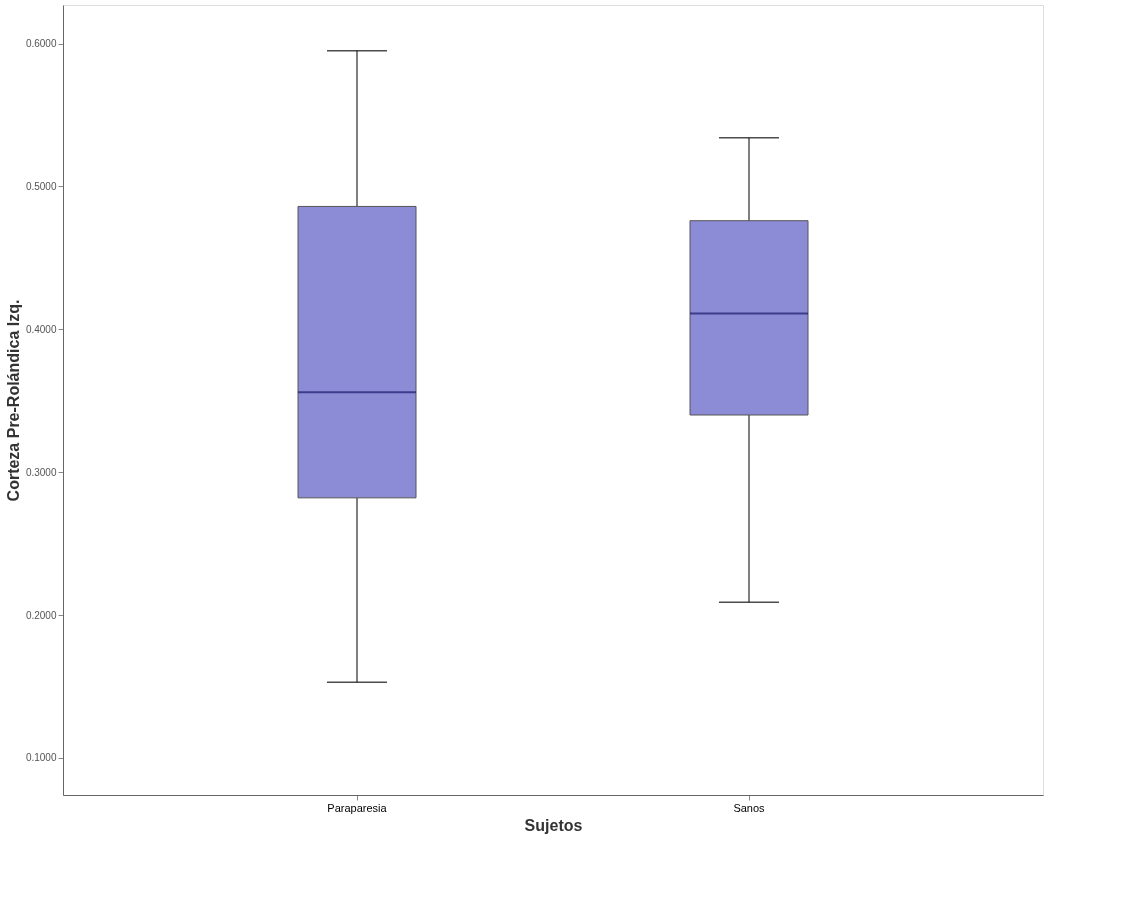  Describe the element at coordinates (41, 615) in the screenshot. I see `y-tick-label: 0.2000` at that location.